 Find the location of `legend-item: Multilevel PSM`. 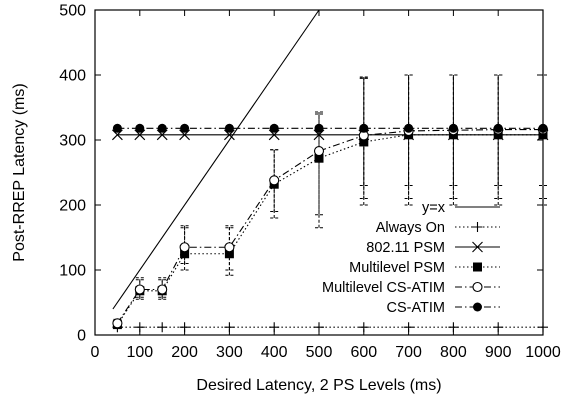

legend-item: Multilevel PSM is located at coordinates (424, 268).